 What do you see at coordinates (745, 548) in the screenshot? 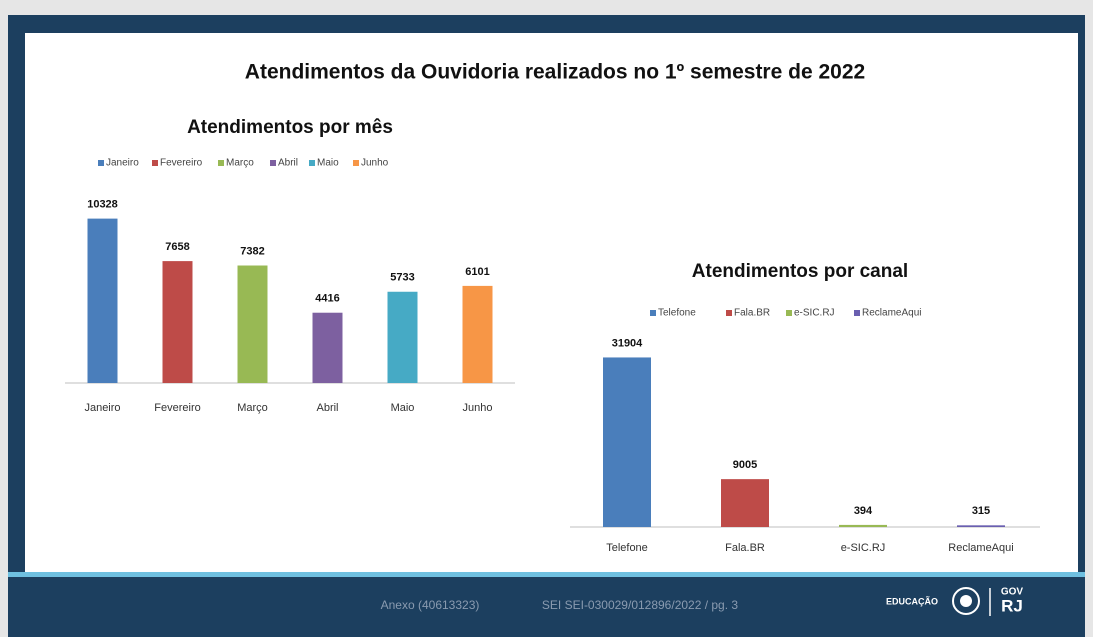
I see `x-tick-label: Fala.BR` at bounding box center [745, 548].